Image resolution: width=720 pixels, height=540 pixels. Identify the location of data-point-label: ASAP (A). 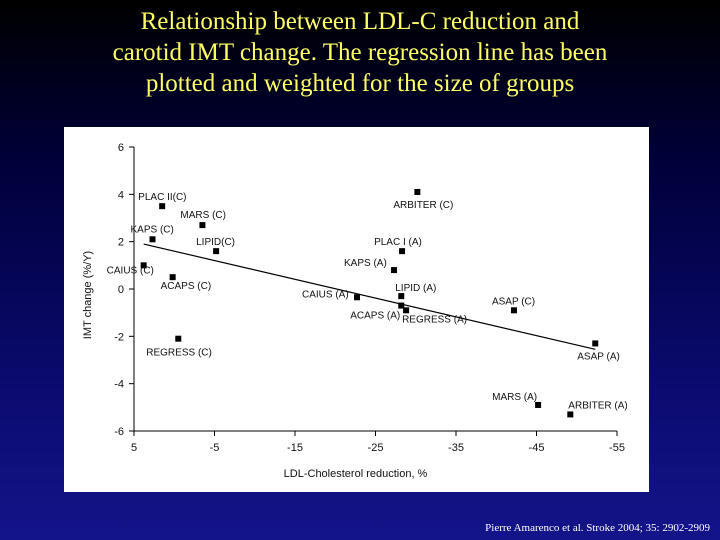
(598, 356).